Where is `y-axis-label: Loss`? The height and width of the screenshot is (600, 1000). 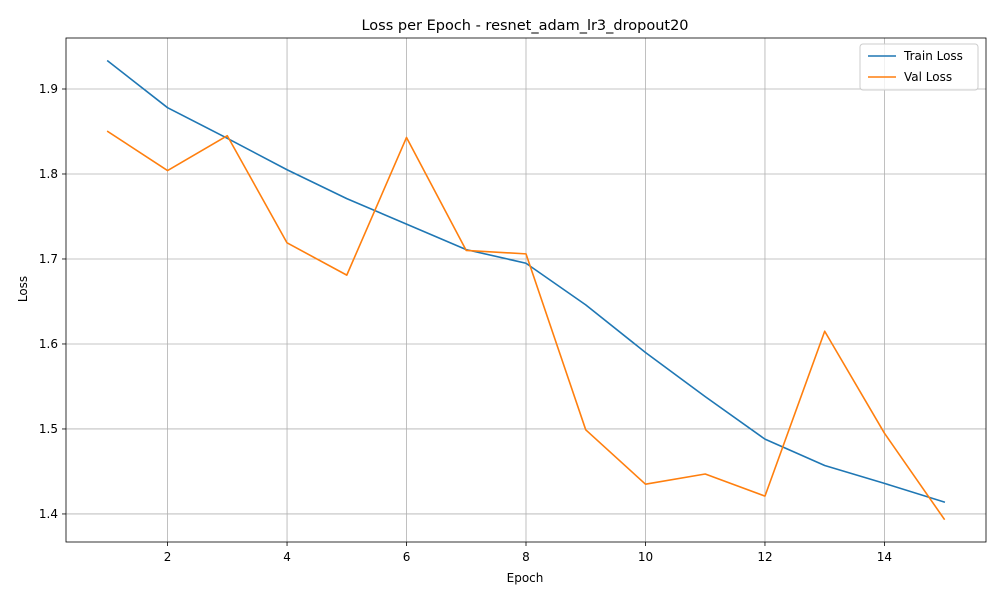 y-axis-label: Loss is located at coordinates (23, 289).